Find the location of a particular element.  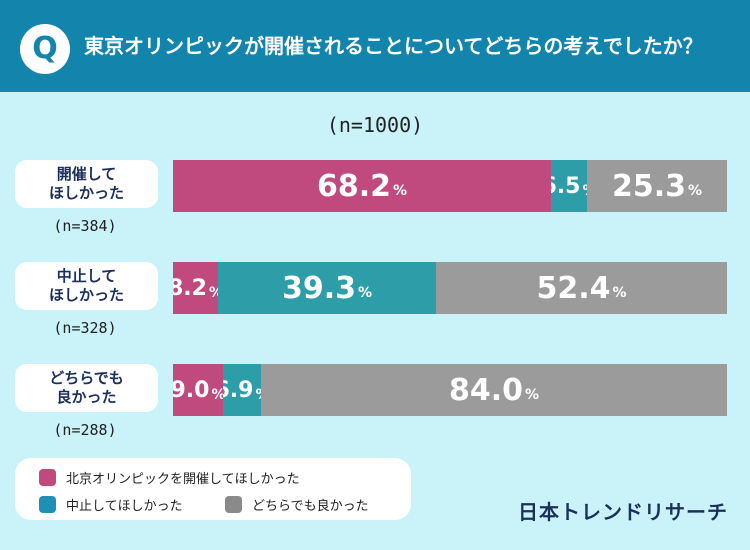

data-label-value: 84.0 is located at coordinates (485, 390).